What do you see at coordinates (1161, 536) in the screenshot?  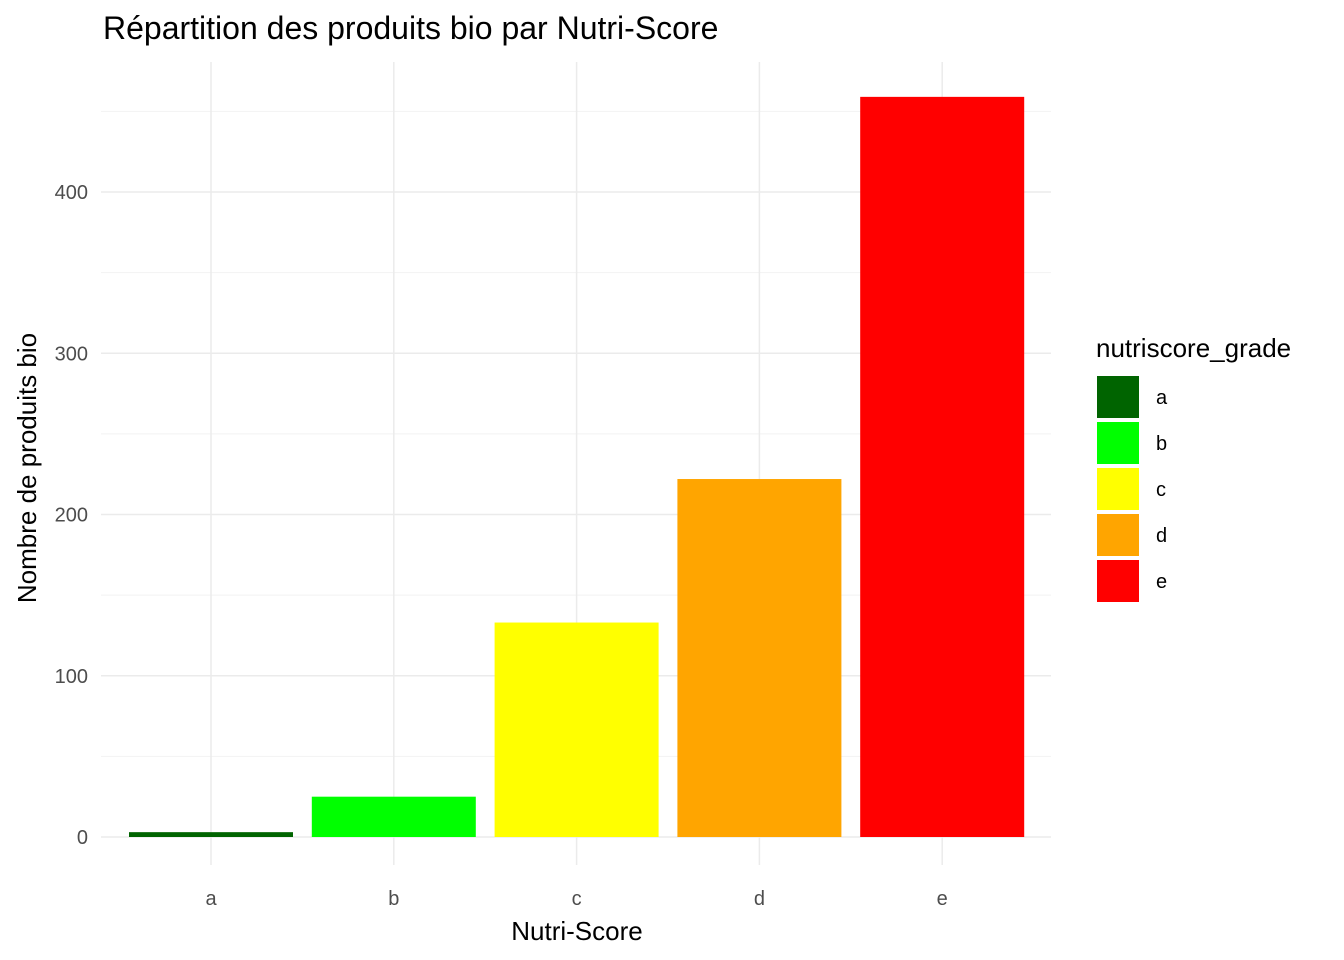 I see `legend-label-d: d` at bounding box center [1161, 536].